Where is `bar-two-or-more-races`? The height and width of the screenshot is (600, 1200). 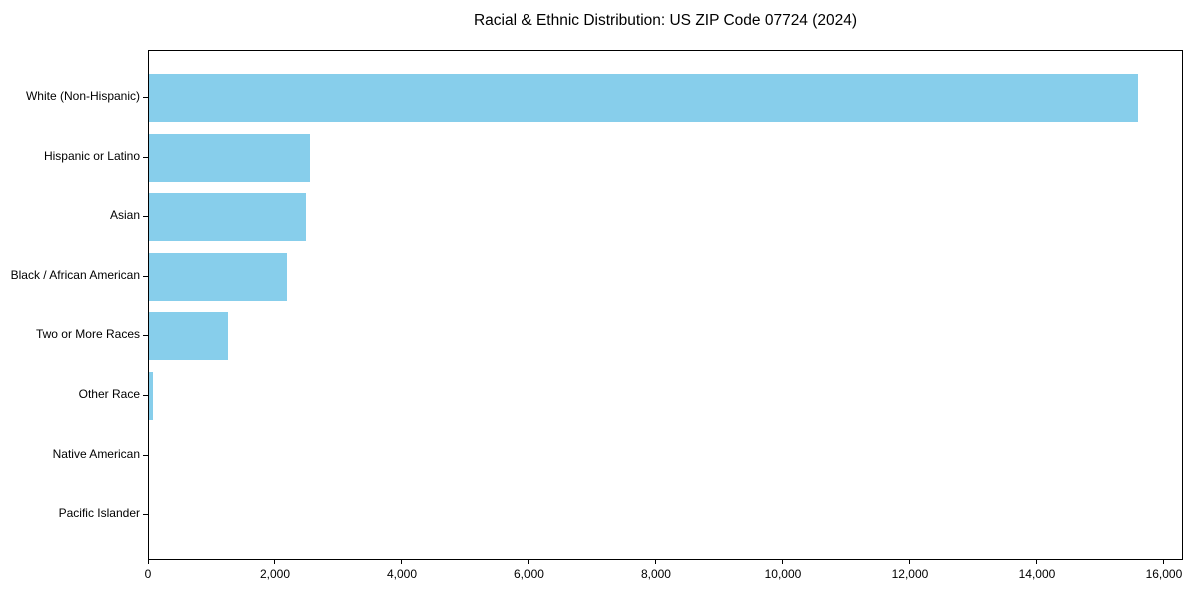
bar-two-or-more-races is located at coordinates (188, 336).